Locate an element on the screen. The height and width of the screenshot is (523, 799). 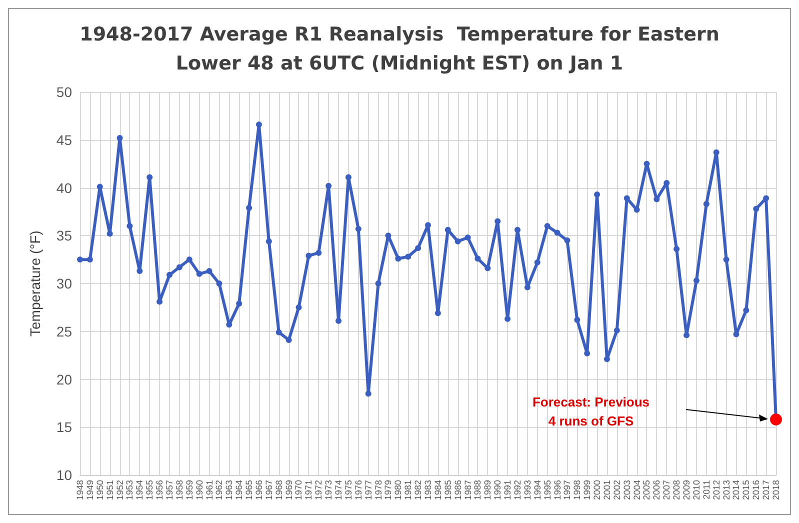
x-tick-label: 1990 is located at coordinates (497, 490).